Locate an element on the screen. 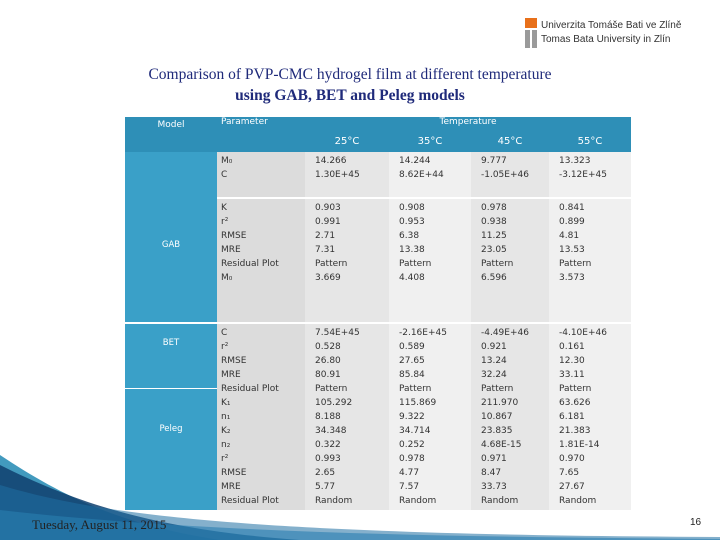 This screenshot has width=720, height=540. param: n₂ is located at coordinates (226, 445).